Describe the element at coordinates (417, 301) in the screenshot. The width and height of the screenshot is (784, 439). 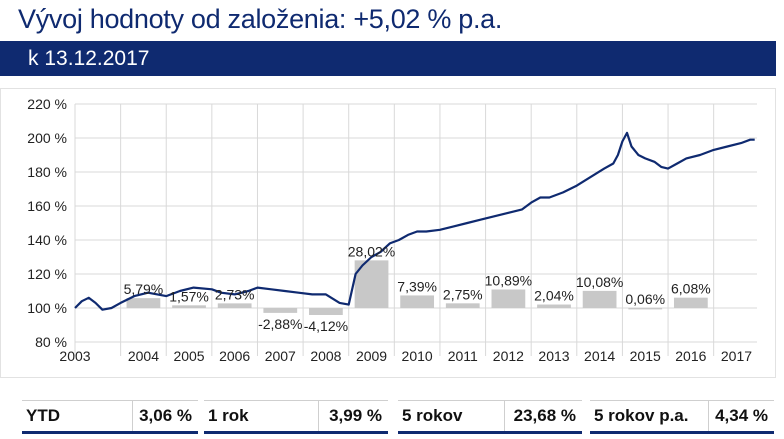
I see `bar-2010` at that location.